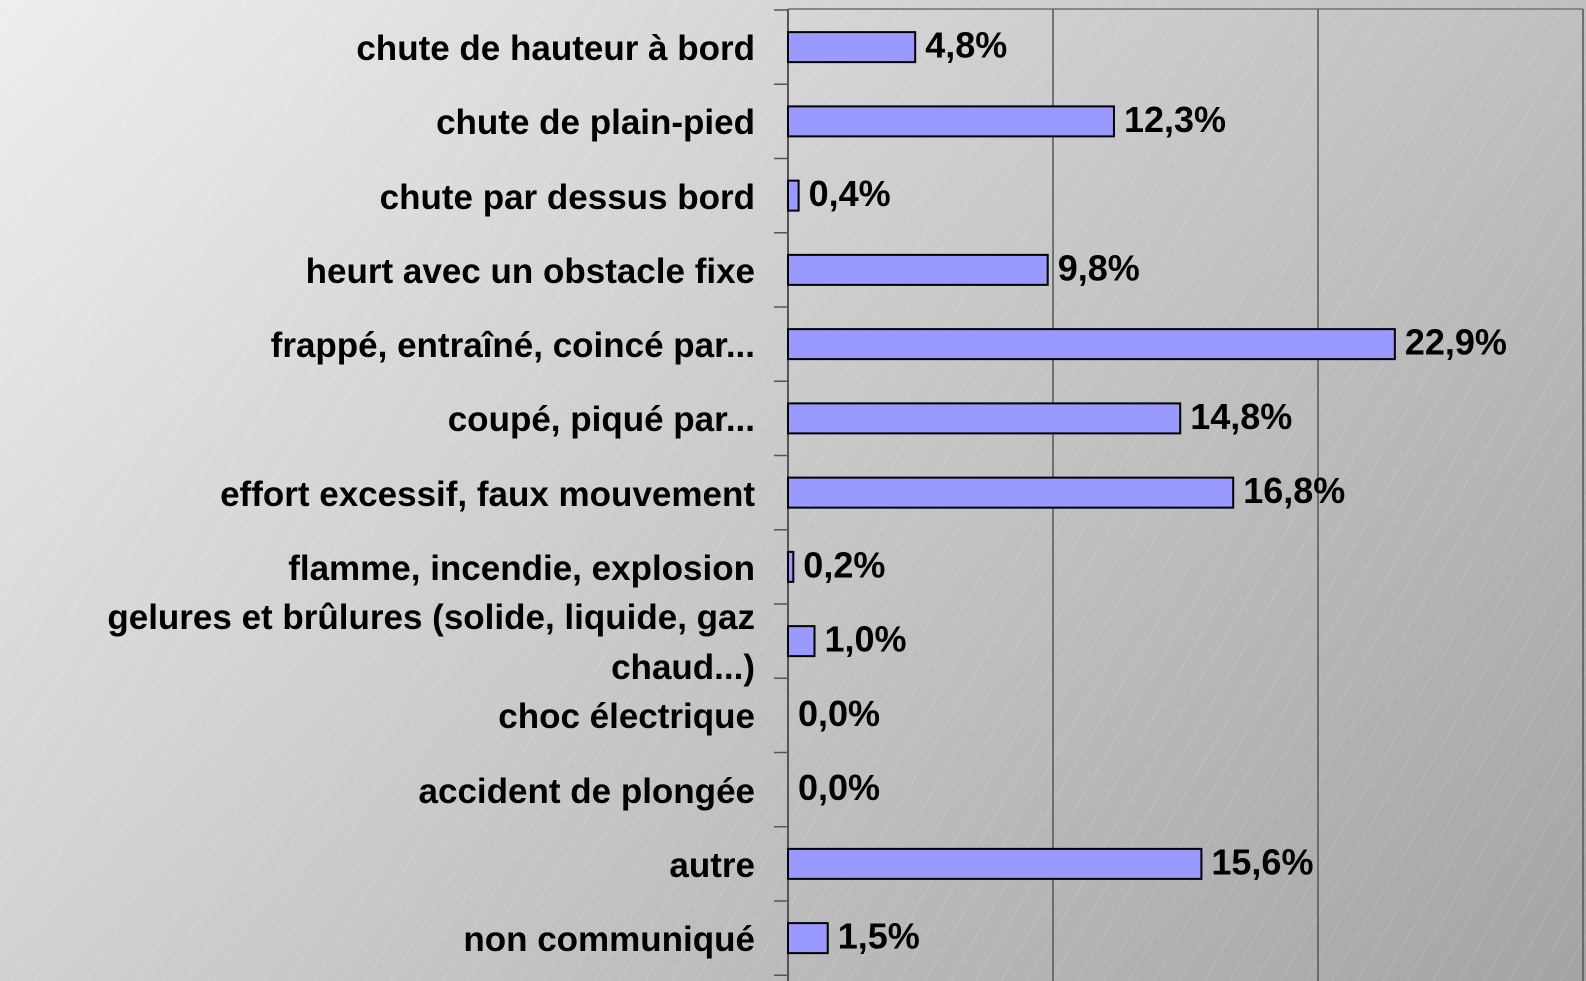  Describe the element at coordinates (555, 49) in the screenshot. I see `category-label: chute de hauteur à bord` at that location.